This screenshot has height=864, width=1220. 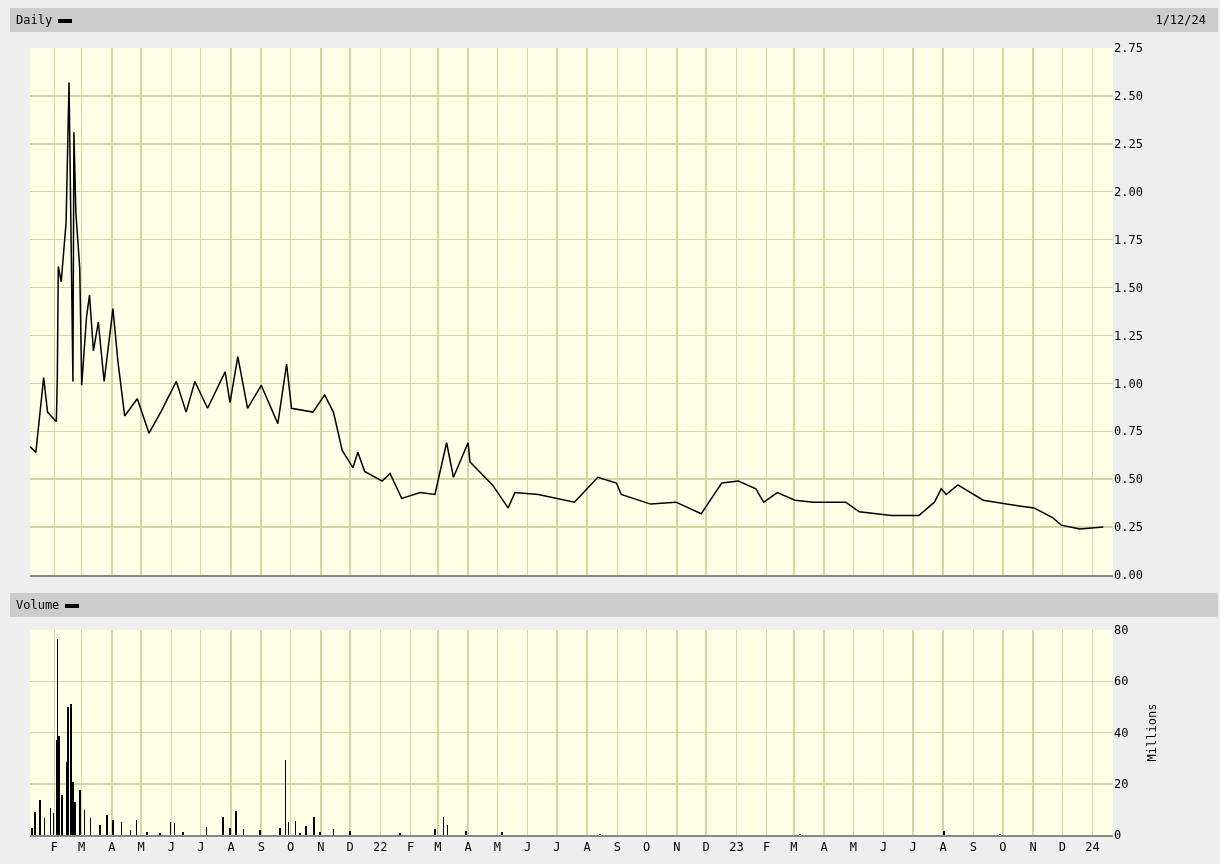 I want to click on text: 1/12/24, so click(x=1180, y=20).